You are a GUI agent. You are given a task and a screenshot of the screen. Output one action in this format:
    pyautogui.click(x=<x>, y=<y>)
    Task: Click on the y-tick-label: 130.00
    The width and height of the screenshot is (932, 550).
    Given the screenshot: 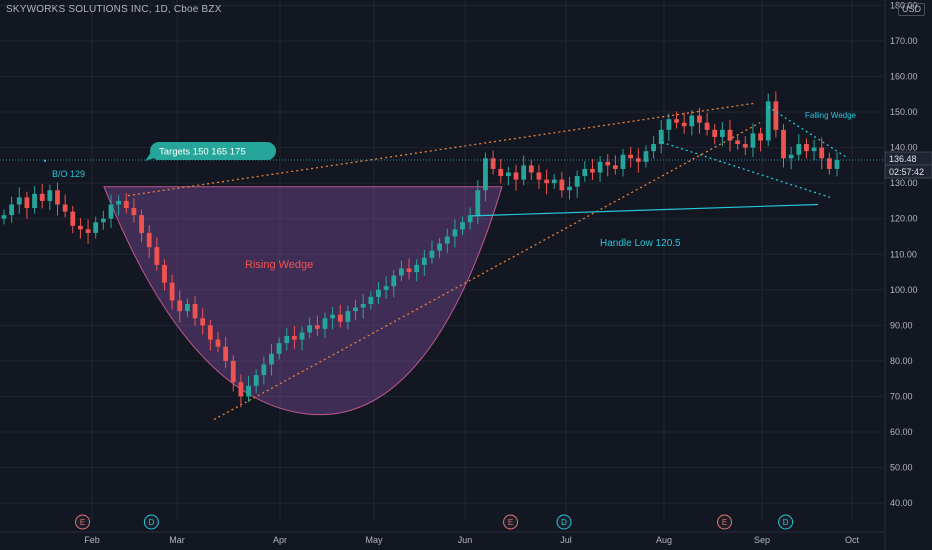 What is the action you would take?
    pyautogui.click(x=904, y=183)
    